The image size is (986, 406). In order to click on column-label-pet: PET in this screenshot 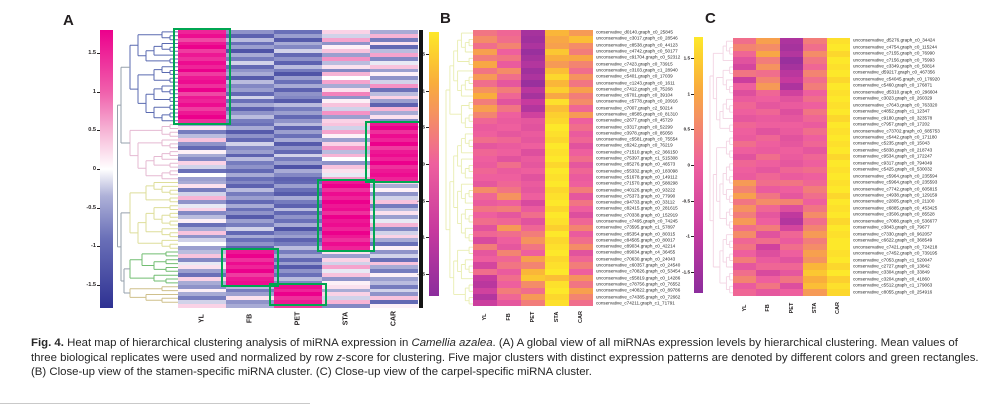, I will do `click(791, 308)`.